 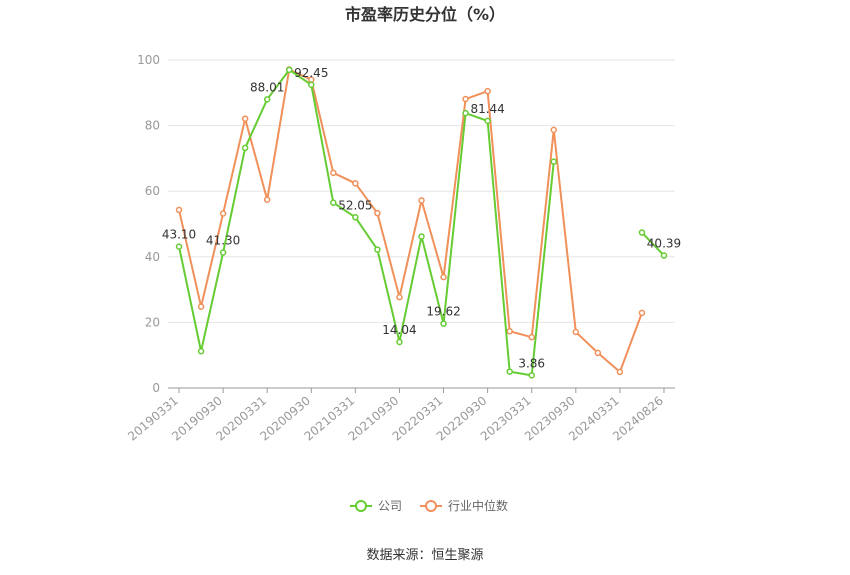 What do you see at coordinates (148, 224) in the screenshot?
I see `y-axis-ticks: 0 20 40 60 80 100` at bounding box center [148, 224].